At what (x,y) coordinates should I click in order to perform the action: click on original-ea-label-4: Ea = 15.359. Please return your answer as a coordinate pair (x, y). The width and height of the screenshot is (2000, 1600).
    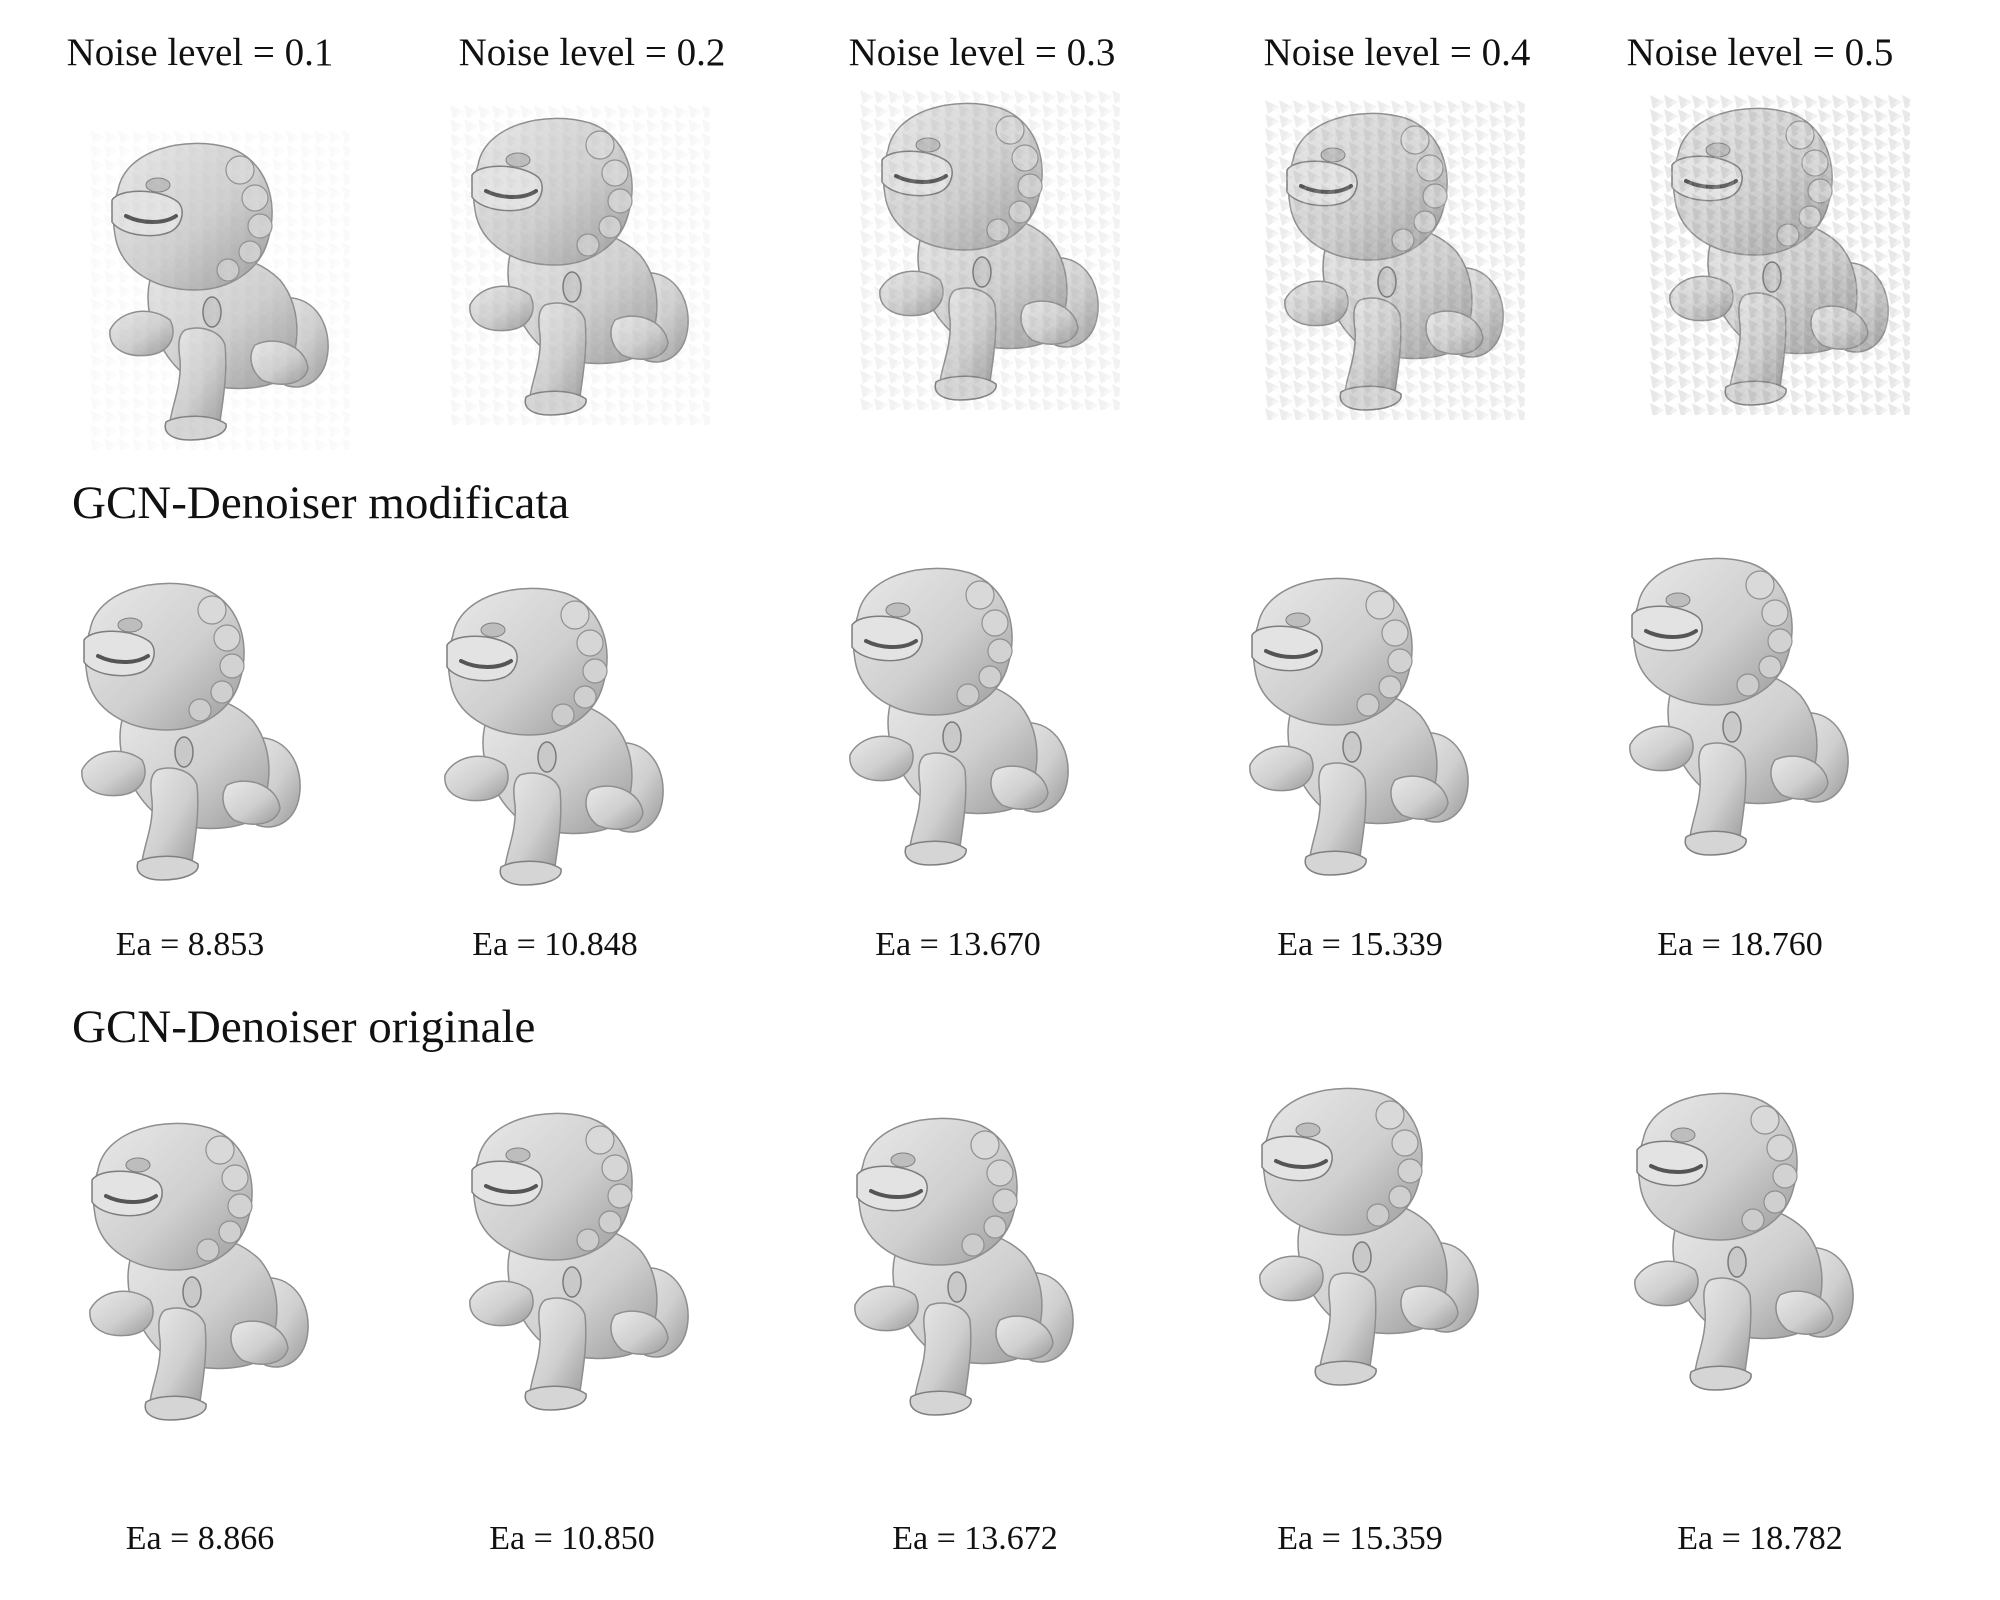
    Looking at the image, I should click on (1360, 1538).